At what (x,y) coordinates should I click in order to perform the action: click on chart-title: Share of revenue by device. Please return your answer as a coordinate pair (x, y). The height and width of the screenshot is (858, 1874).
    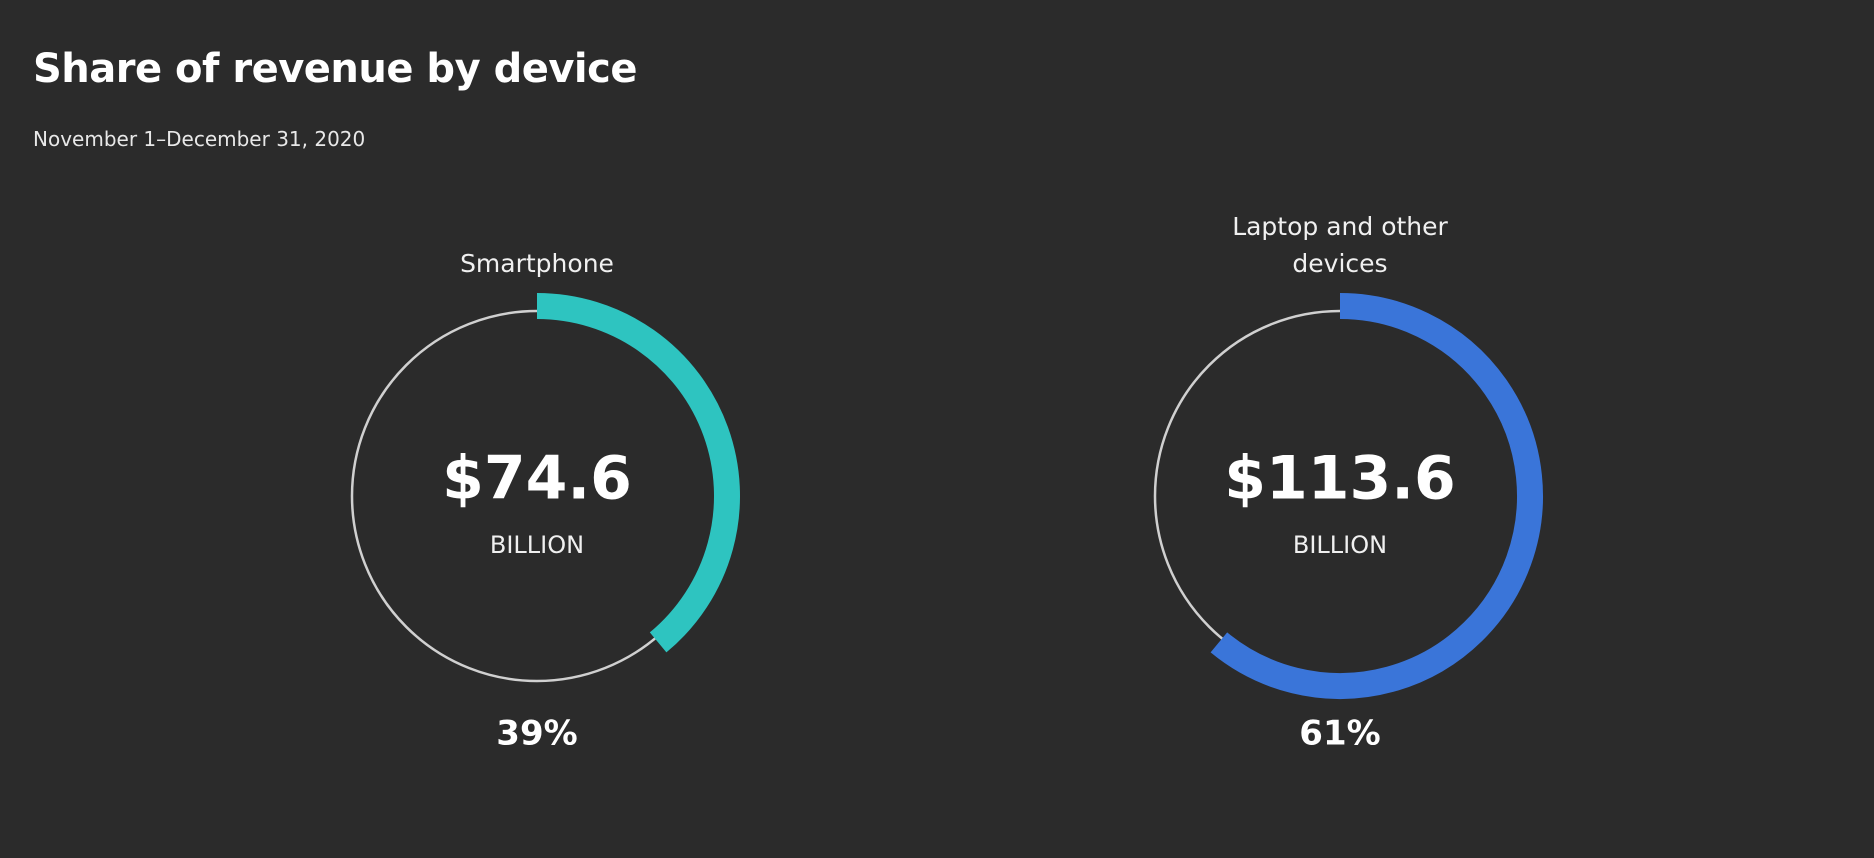
    Looking at the image, I should click on (335, 69).